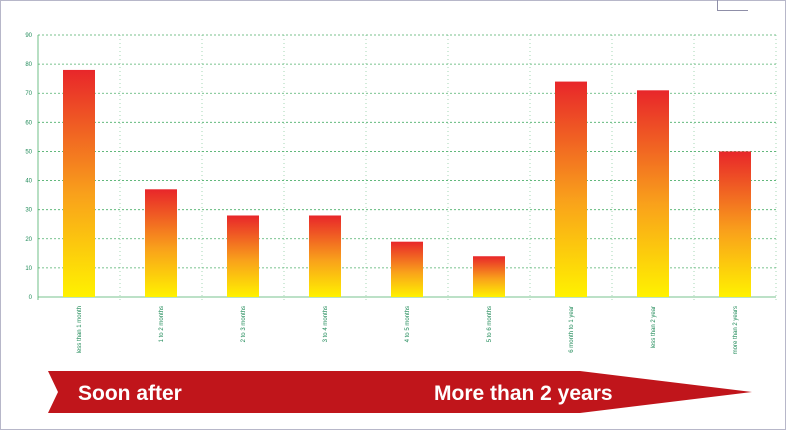 This screenshot has height=432, width=788. I want to click on x-tick-label: 2 to 3 months, so click(244, 324).